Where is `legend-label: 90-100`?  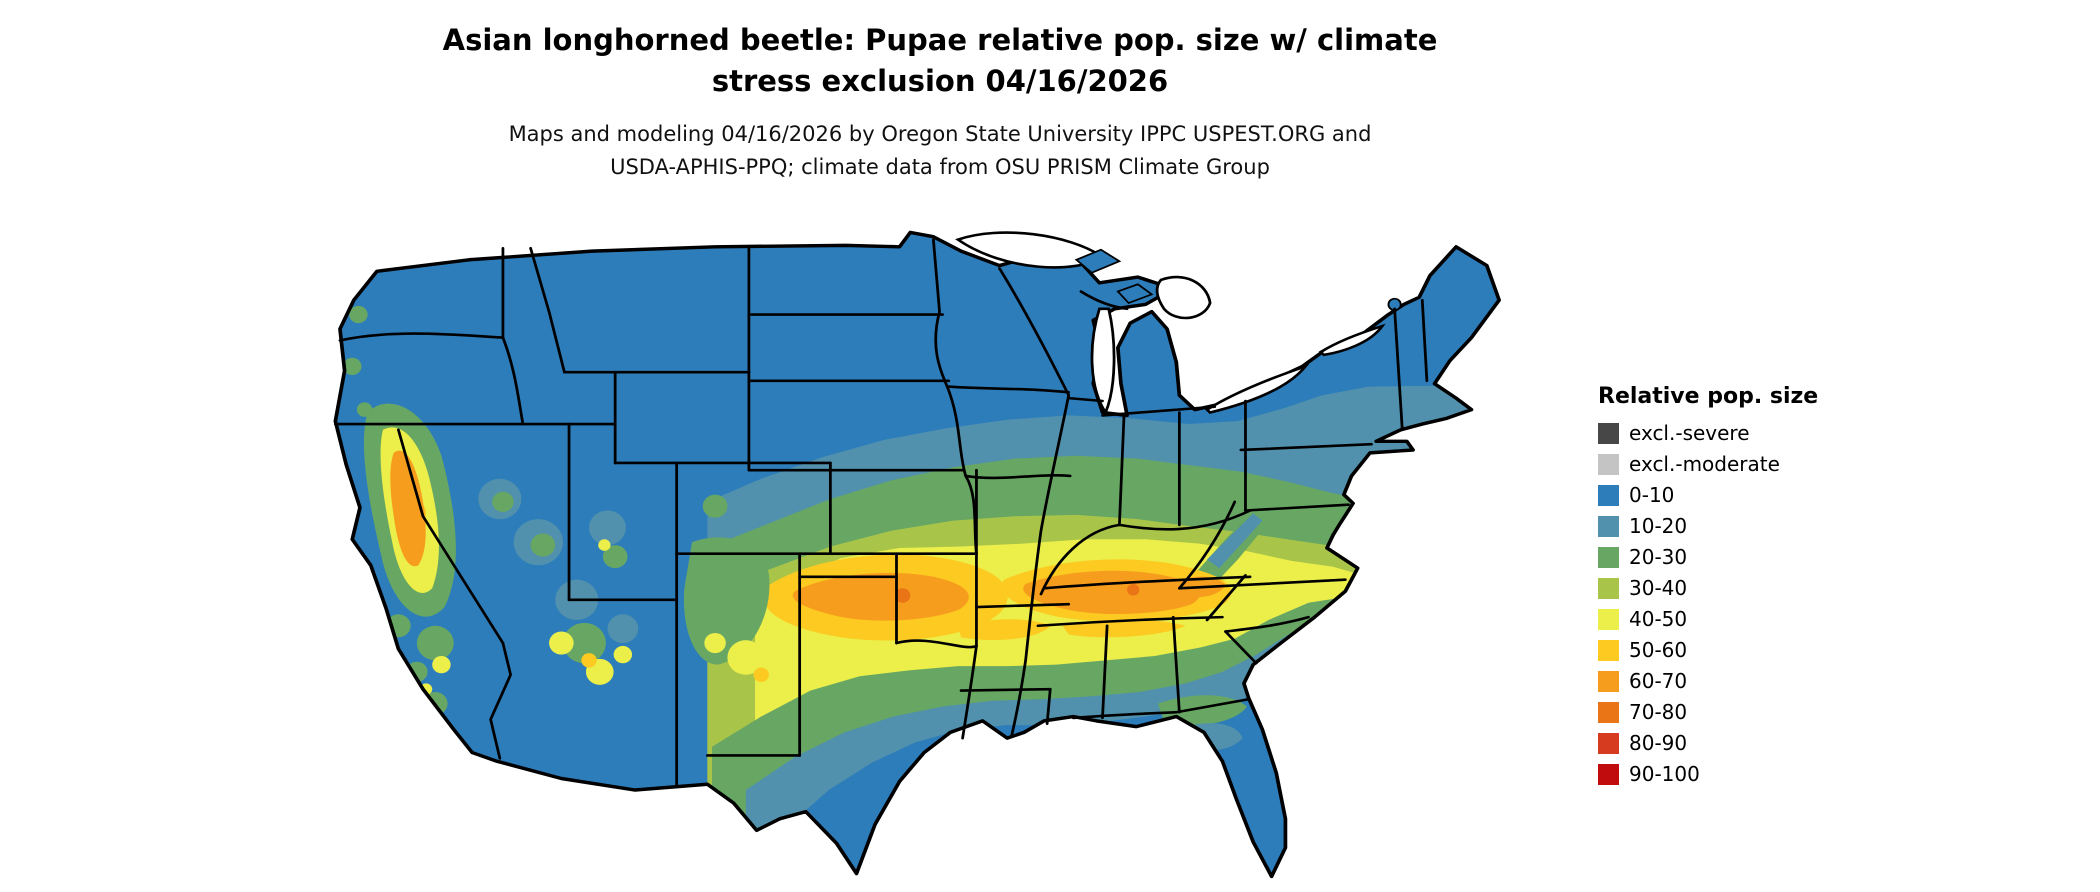
legend-label: 90-100 is located at coordinates (1664, 774).